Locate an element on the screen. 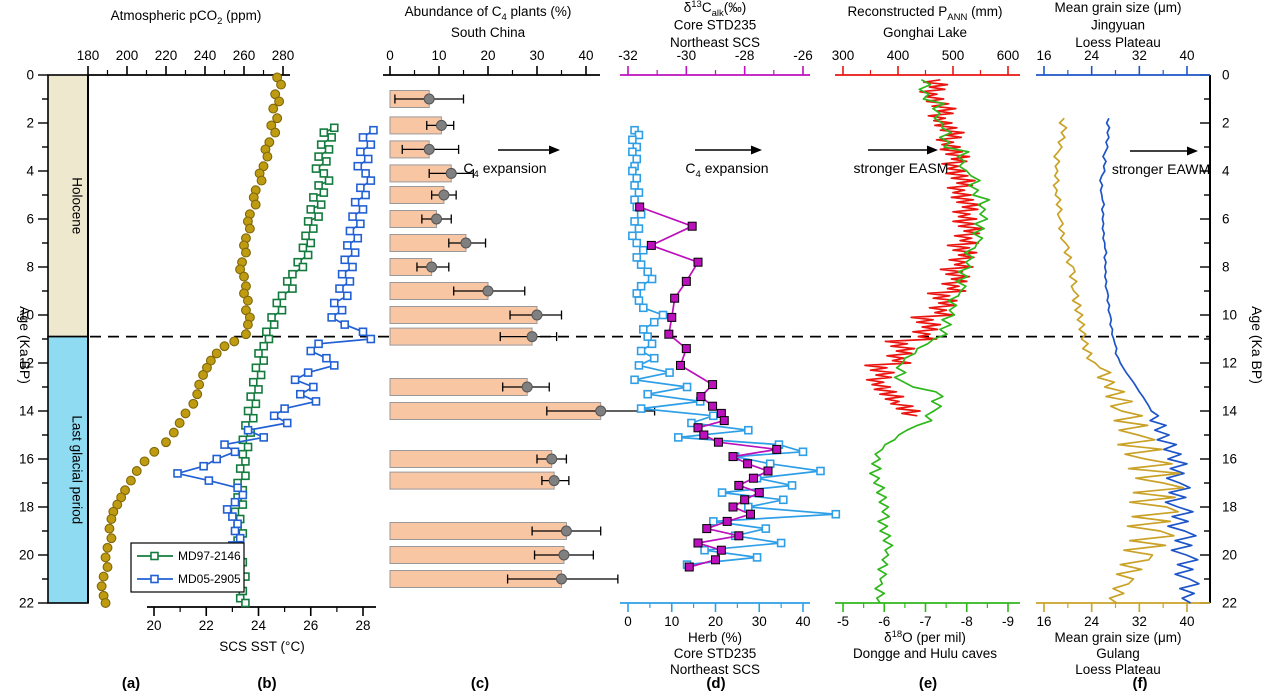 The width and height of the screenshot is (1269, 697). panel-letter-b: (b) is located at coordinates (266, 683).